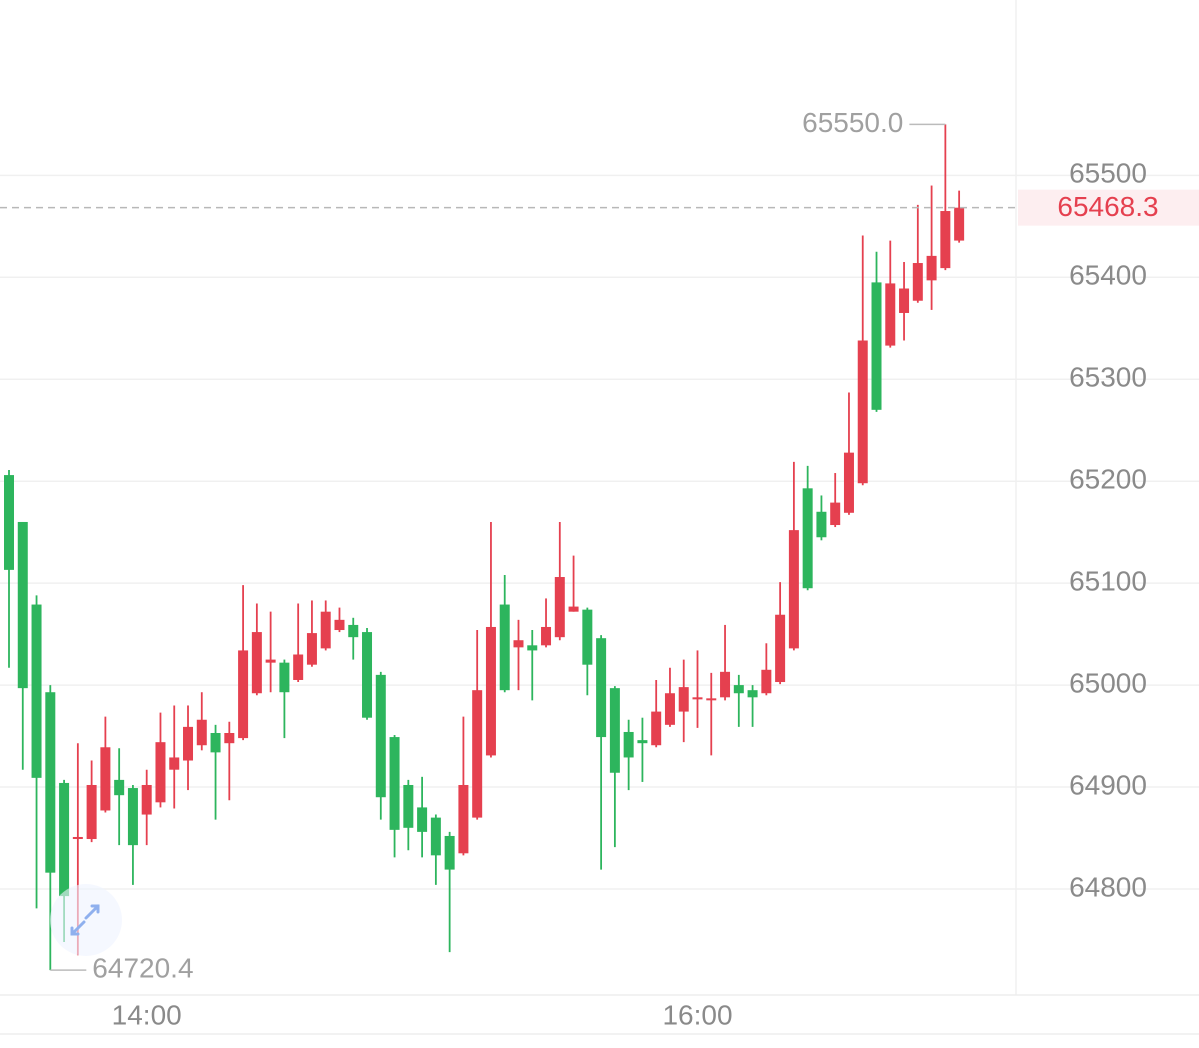  What do you see at coordinates (1108, 784) in the screenshot?
I see `y-tick-label: 64900` at bounding box center [1108, 784].